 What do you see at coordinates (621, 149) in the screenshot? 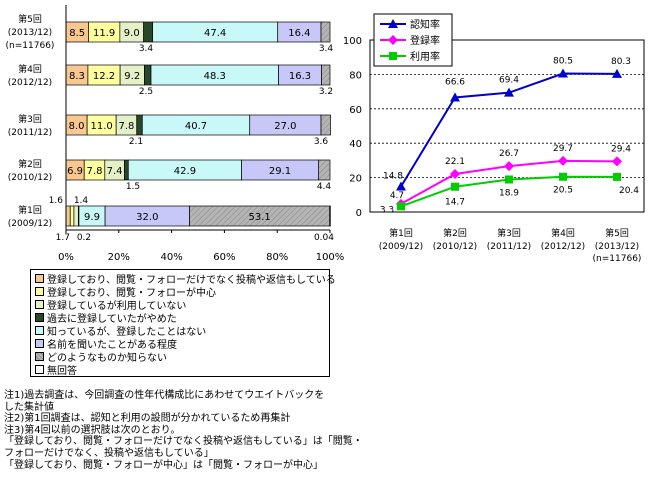
I see `data-label: 29.4` at bounding box center [621, 149].